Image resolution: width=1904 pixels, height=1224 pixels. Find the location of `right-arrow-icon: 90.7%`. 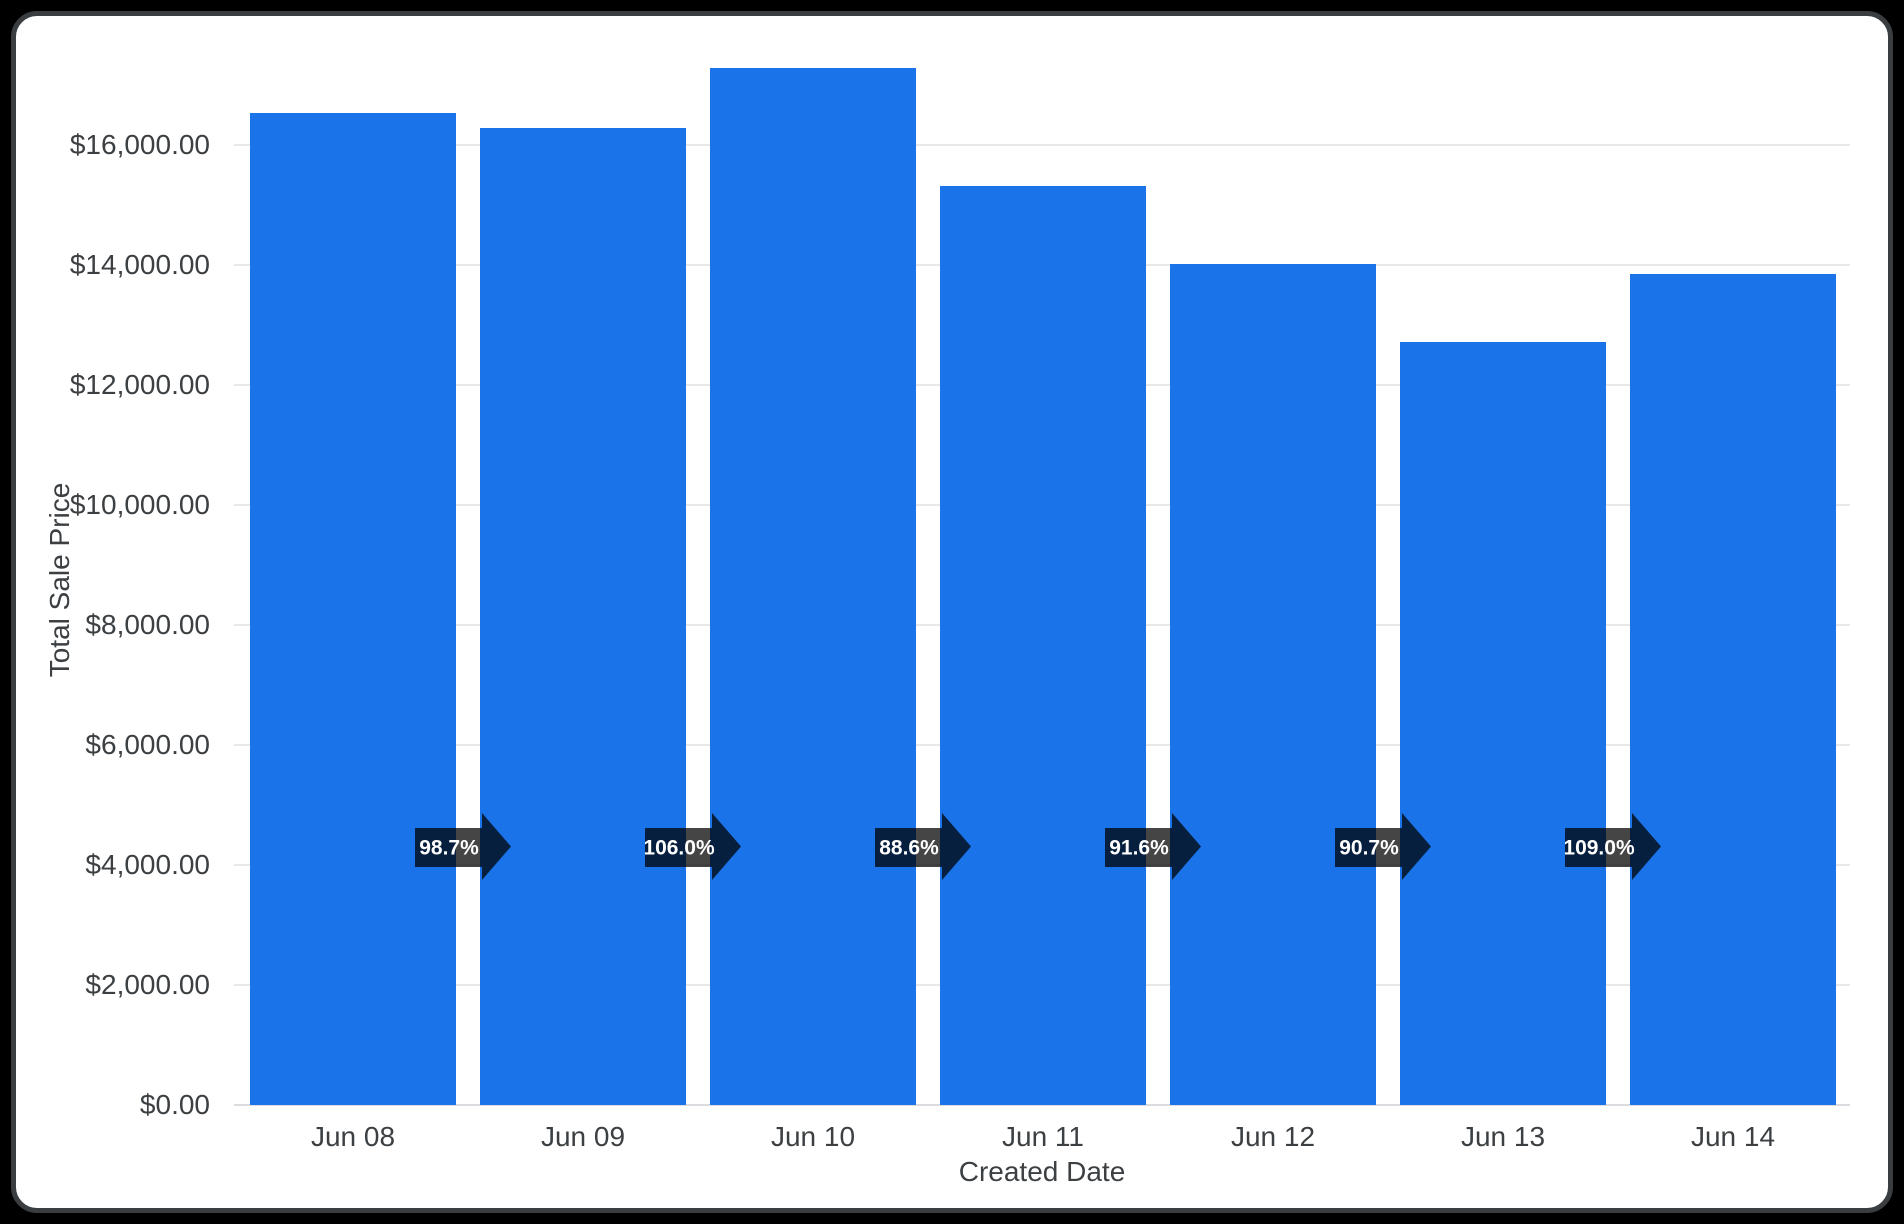

right-arrow-icon: 90.7% is located at coordinates (1383, 846).